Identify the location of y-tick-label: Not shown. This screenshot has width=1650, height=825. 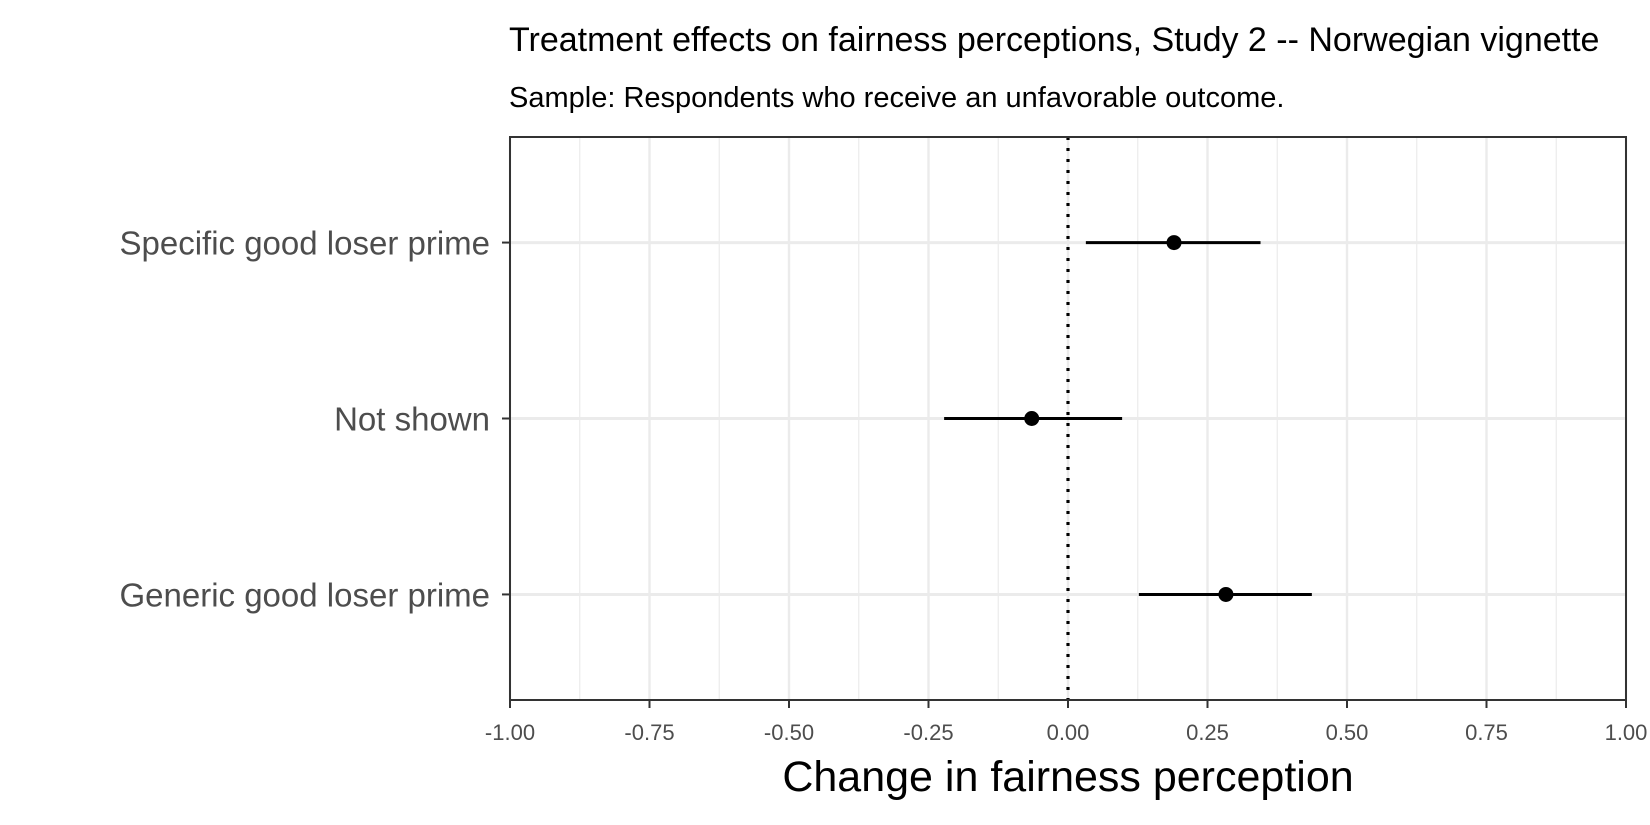
(412, 419).